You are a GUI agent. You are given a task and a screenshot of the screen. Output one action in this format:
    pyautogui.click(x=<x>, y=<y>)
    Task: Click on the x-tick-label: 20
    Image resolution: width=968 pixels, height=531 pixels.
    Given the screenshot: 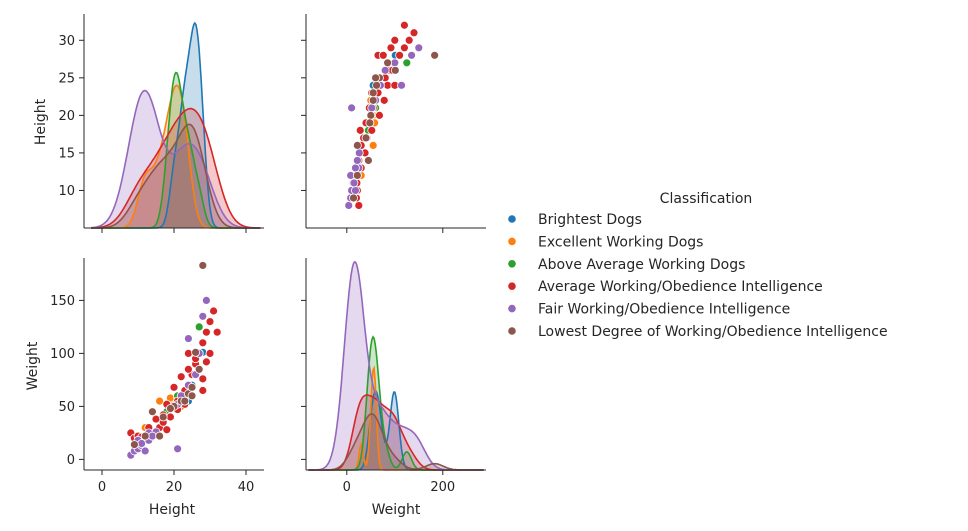 What is the action you would take?
    pyautogui.click(x=174, y=487)
    